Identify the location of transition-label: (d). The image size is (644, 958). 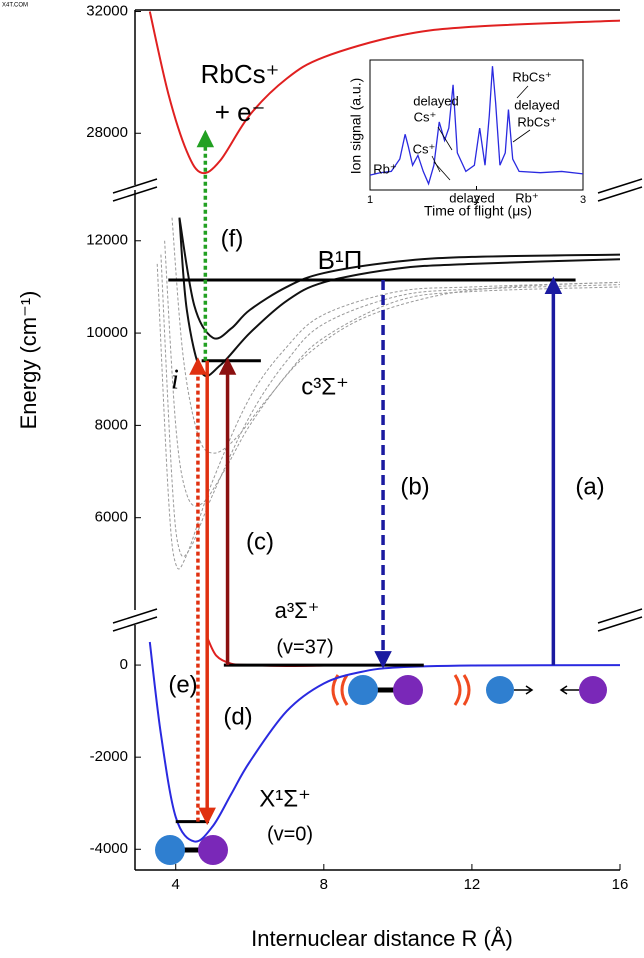
(237, 716).